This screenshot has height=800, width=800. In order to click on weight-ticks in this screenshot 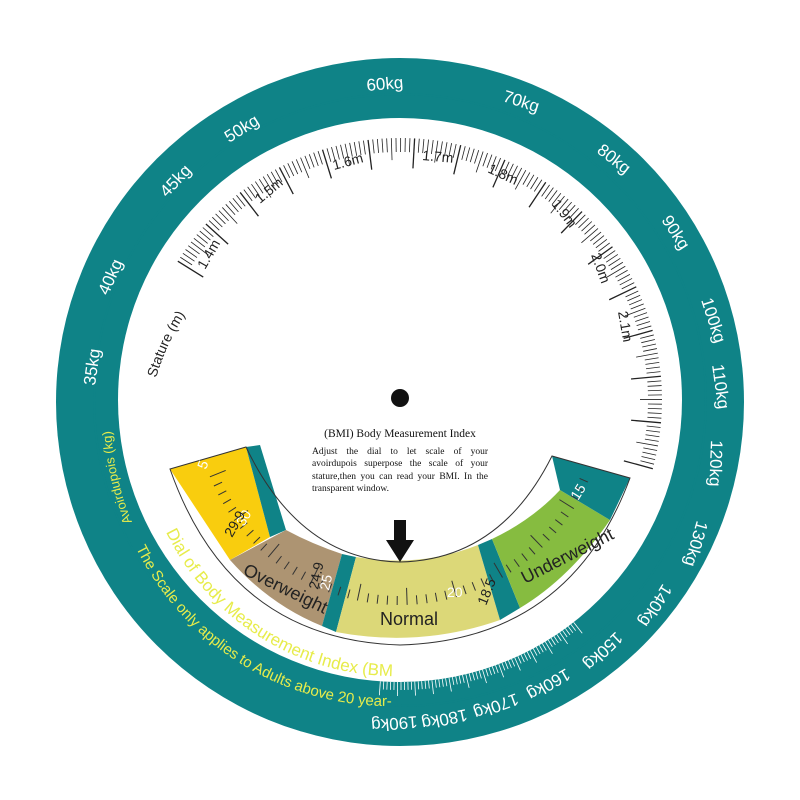, I will do `click(480, 658)`.